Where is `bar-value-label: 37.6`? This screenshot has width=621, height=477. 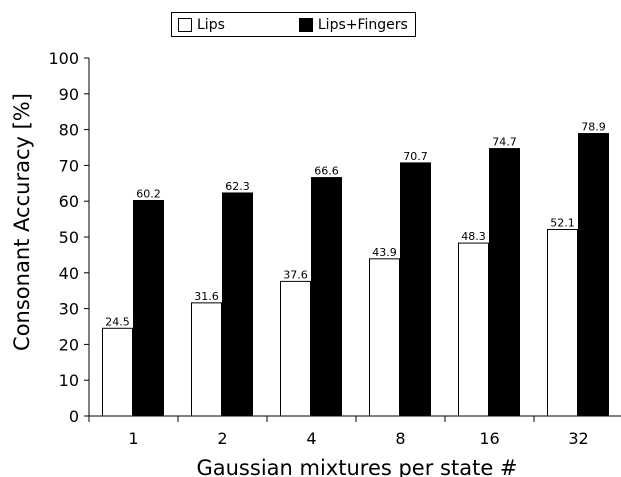
bar-value-label: 37.6 is located at coordinates (295, 274).